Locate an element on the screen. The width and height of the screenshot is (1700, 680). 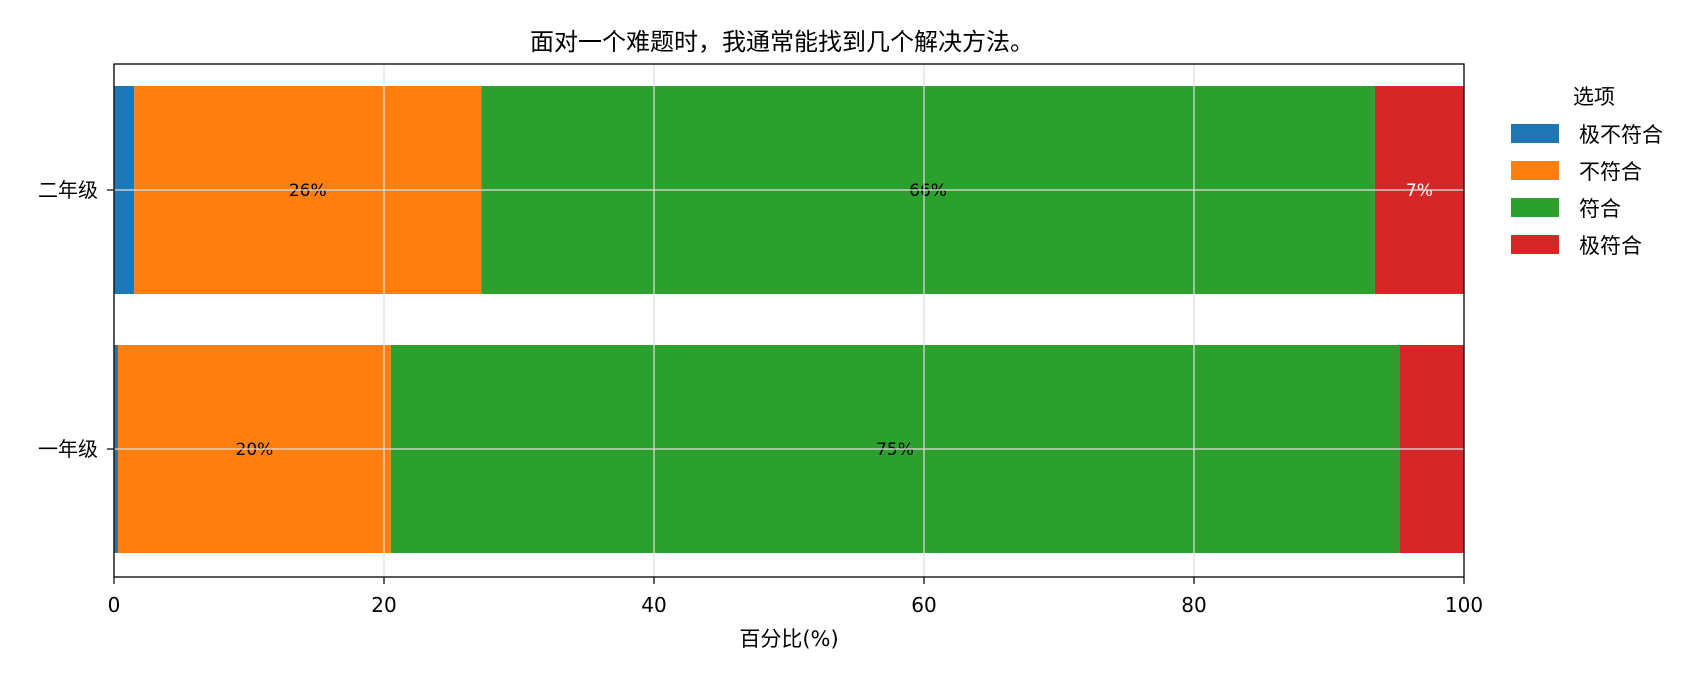
data-label: 20% is located at coordinates (255, 450).